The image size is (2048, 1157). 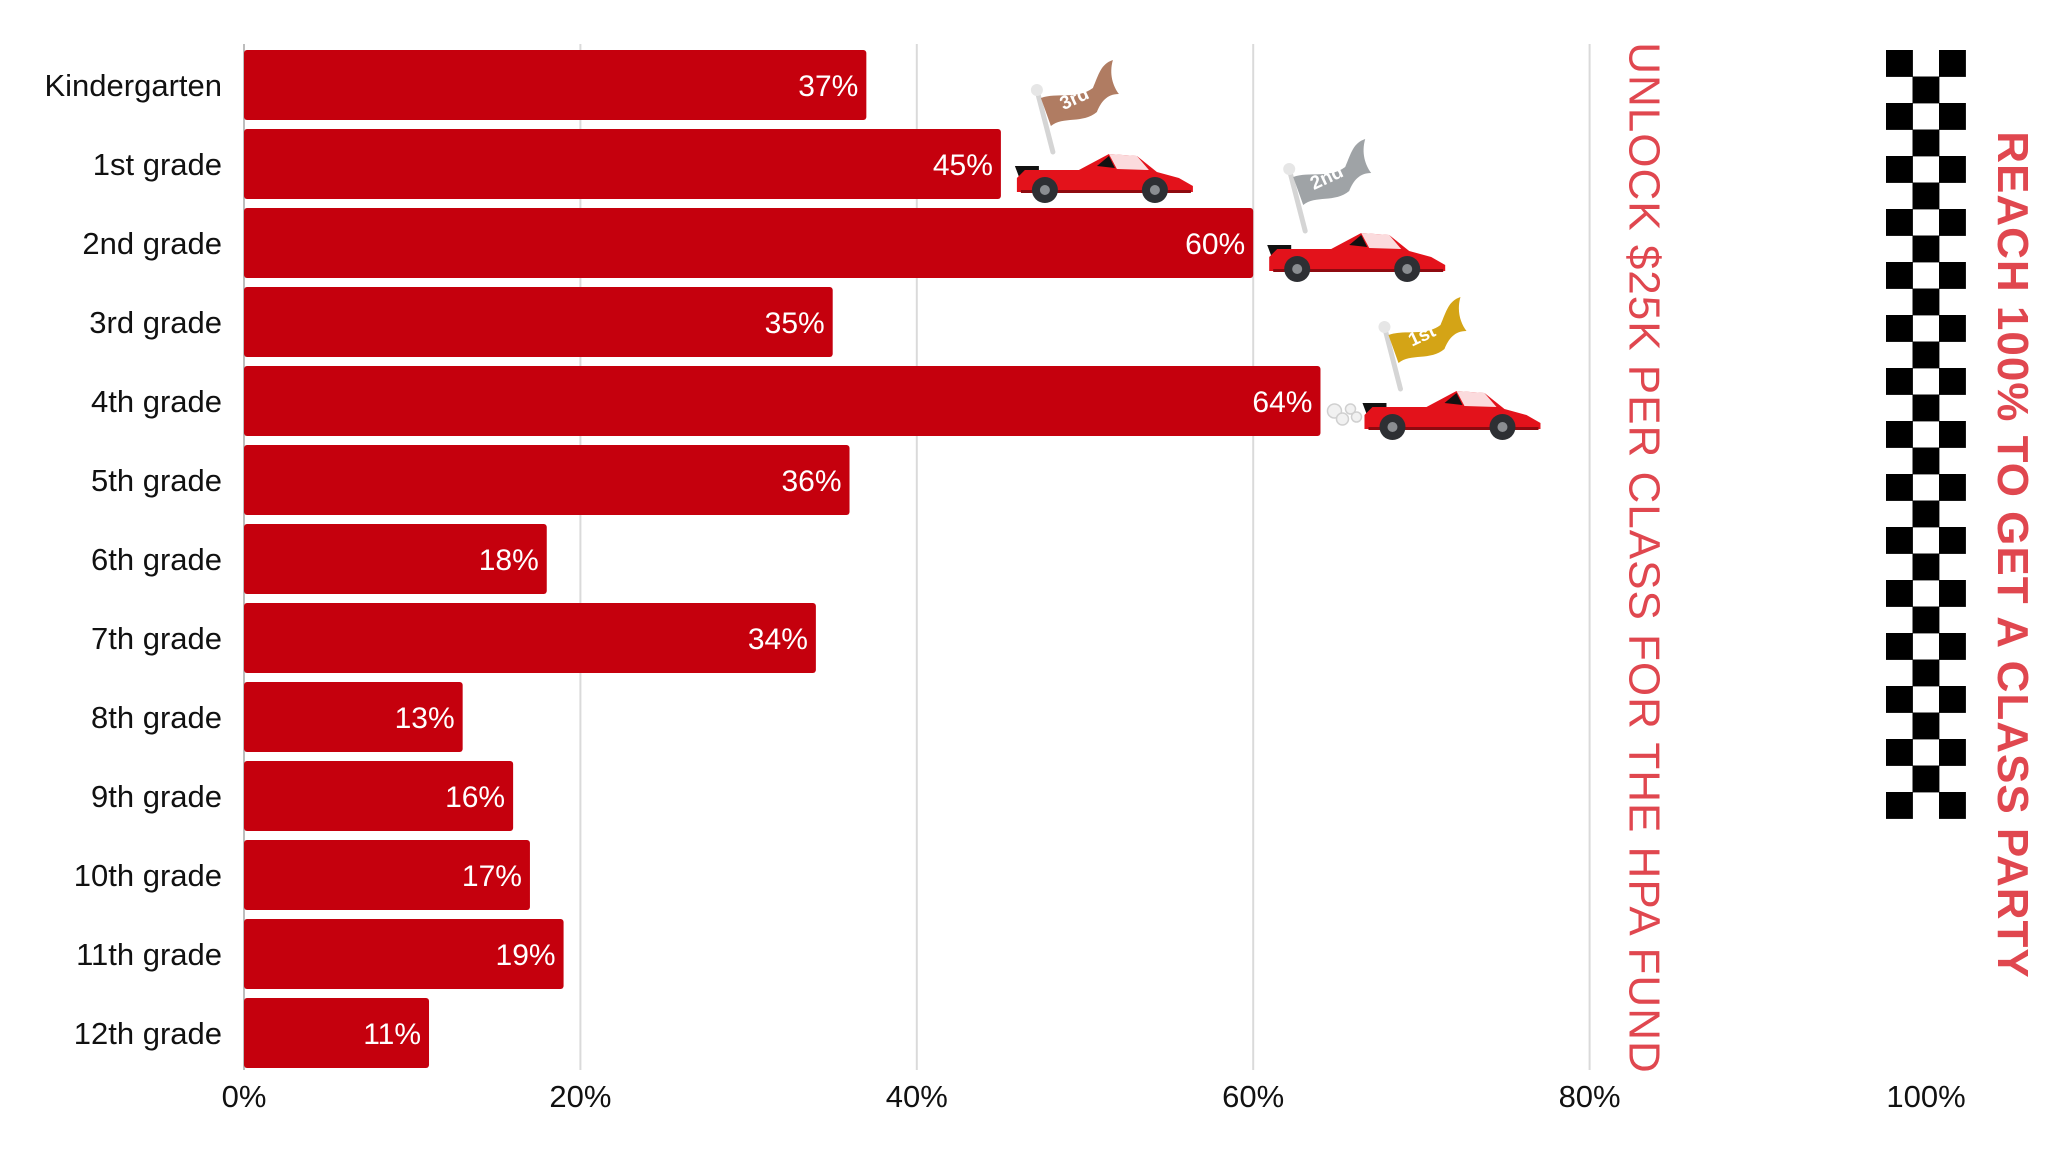 I want to click on x-tick-label: 60%, so click(x=1253, y=1096).